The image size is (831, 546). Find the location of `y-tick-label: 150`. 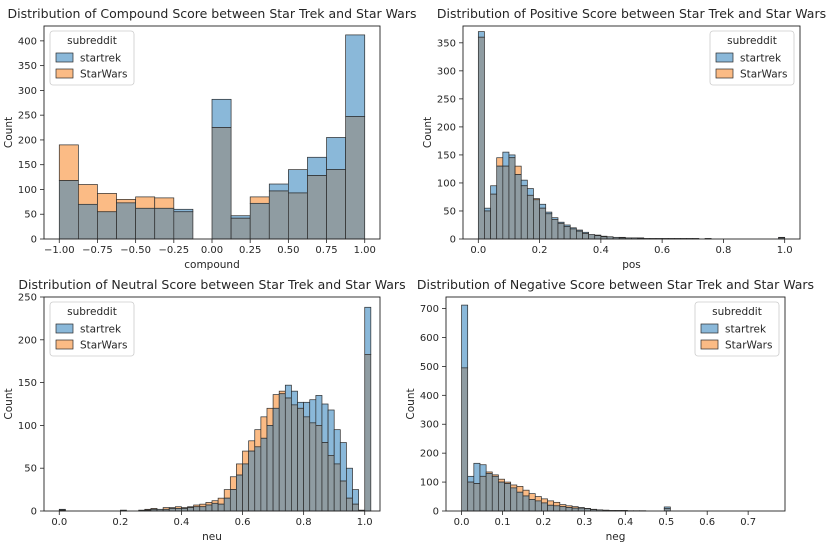

y-tick-label: 150 is located at coordinates (446, 155).